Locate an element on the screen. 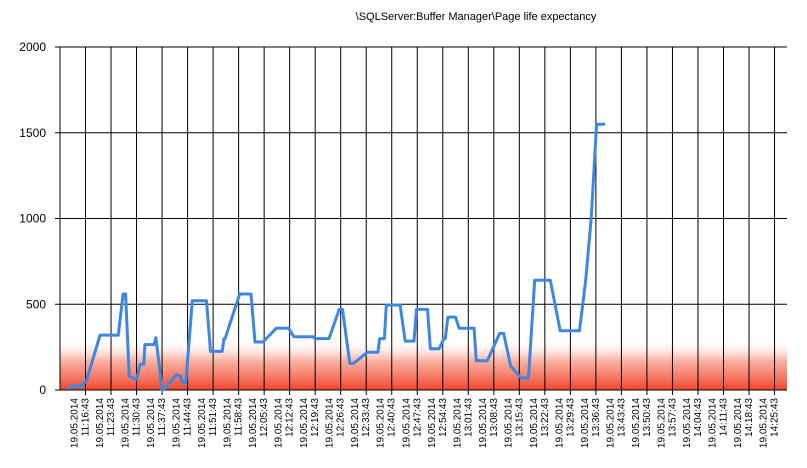 The width and height of the screenshot is (807, 468). x-tick-time: 12:47:43 is located at coordinates (417, 417).